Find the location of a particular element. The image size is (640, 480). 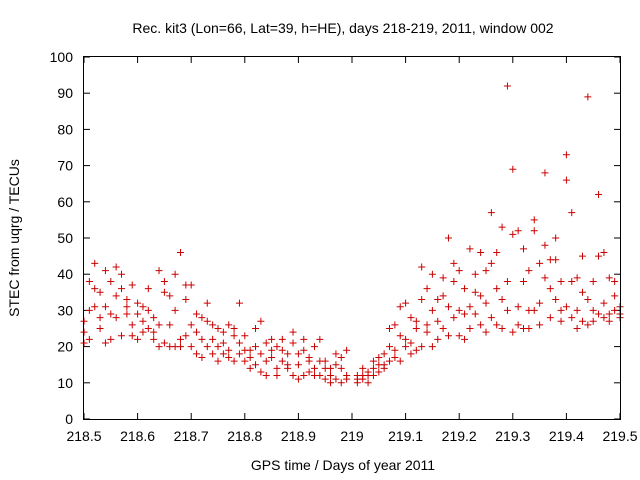

x-tick-label: 219.5 is located at coordinates (619, 436).